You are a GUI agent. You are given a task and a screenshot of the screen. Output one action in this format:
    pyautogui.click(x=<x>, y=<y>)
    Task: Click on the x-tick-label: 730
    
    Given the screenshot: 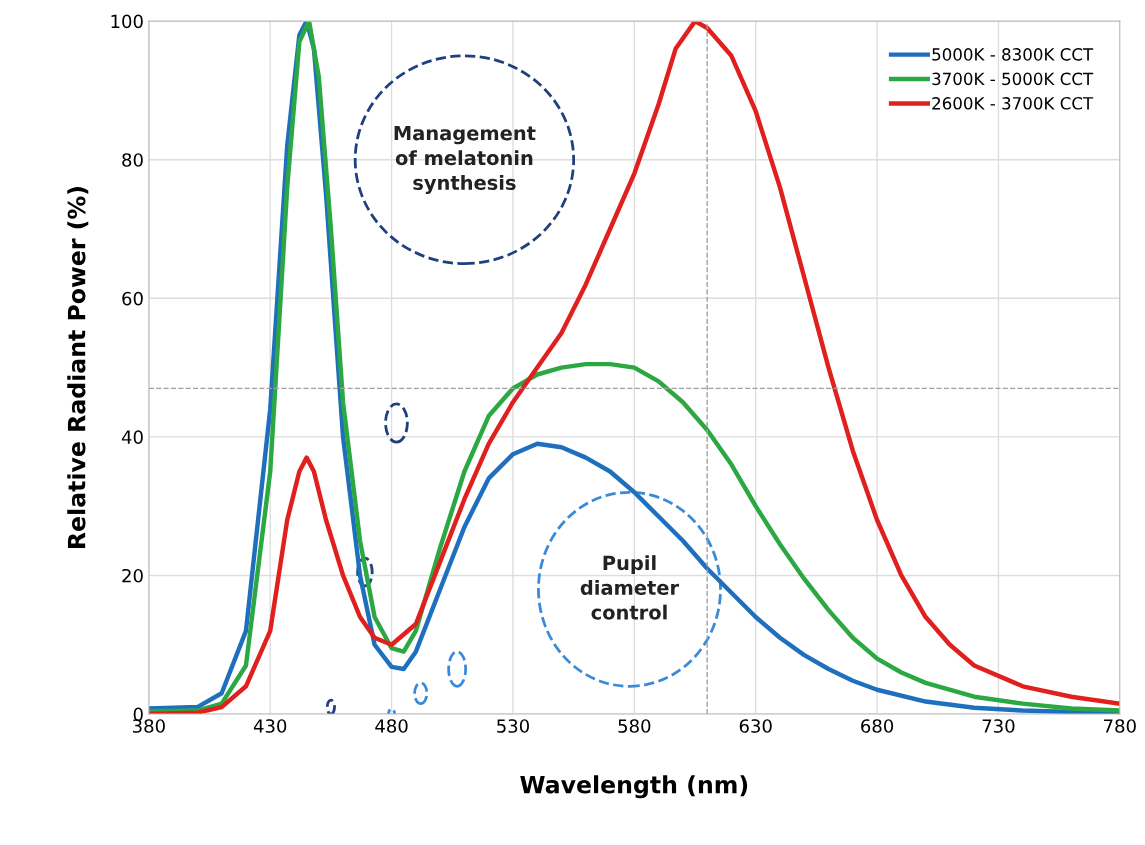 What is the action you would take?
    pyautogui.click(x=998, y=726)
    